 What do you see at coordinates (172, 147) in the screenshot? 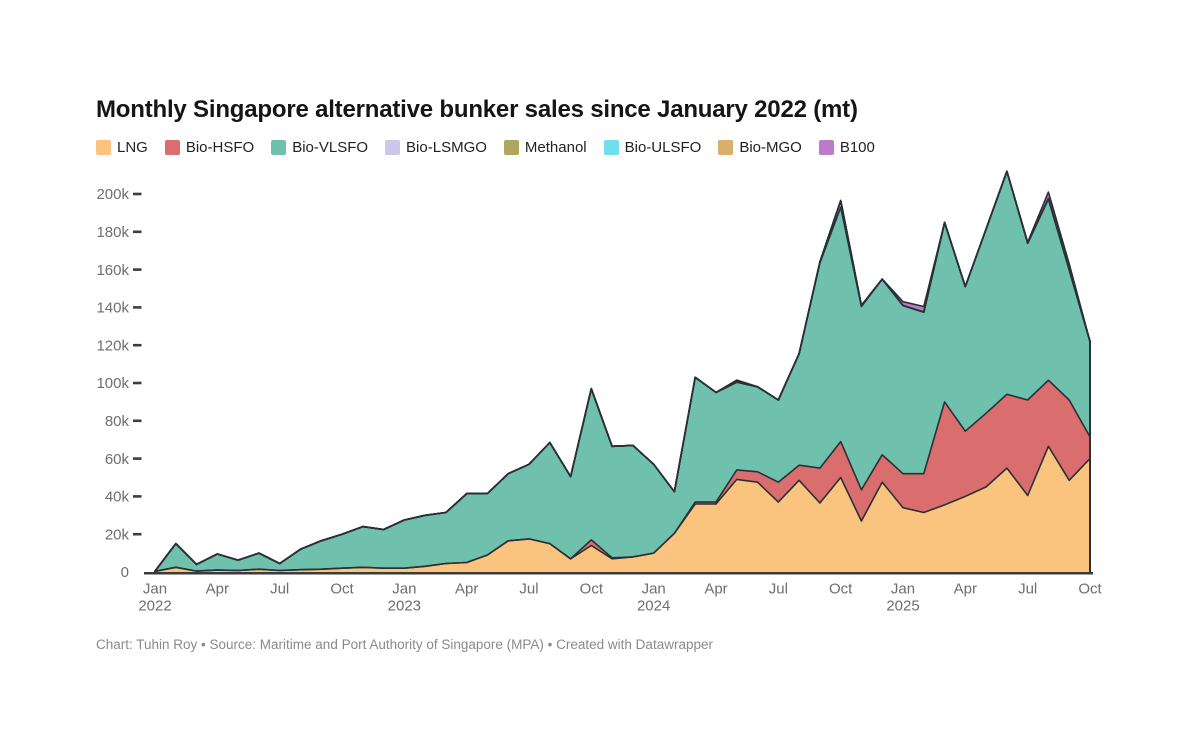
I see `legend-swatch-Bio-HSFO` at bounding box center [172, 147].